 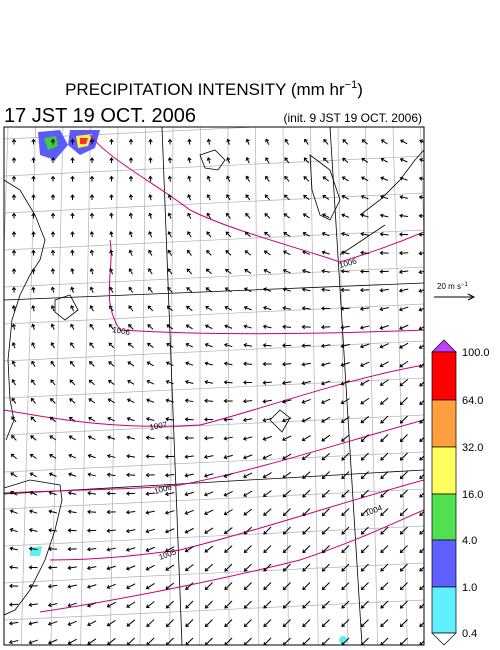 What do you see at coordinates (351, 85) in the screenshot?
I see `title-exponent: −1` at bounding box center [351, 85].